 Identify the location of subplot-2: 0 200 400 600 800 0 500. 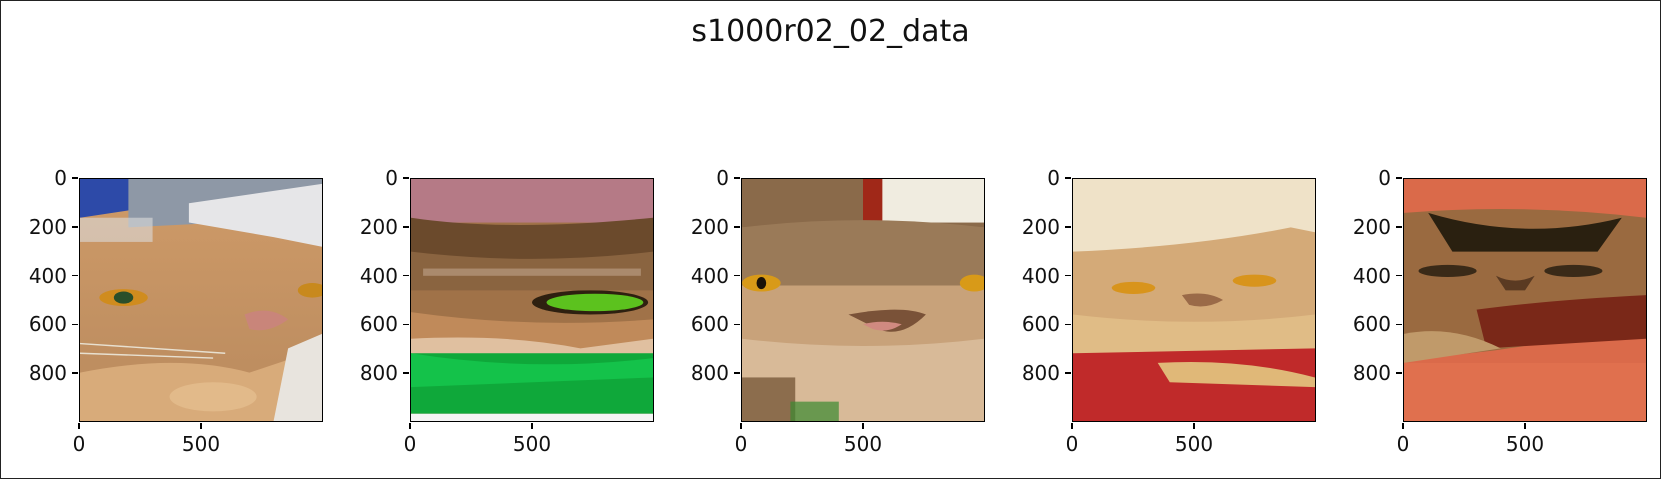
(507, 311).